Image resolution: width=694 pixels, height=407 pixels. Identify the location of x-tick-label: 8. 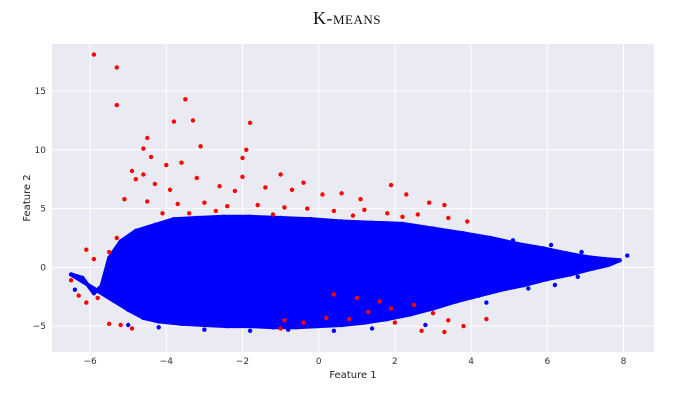
(624, 362).